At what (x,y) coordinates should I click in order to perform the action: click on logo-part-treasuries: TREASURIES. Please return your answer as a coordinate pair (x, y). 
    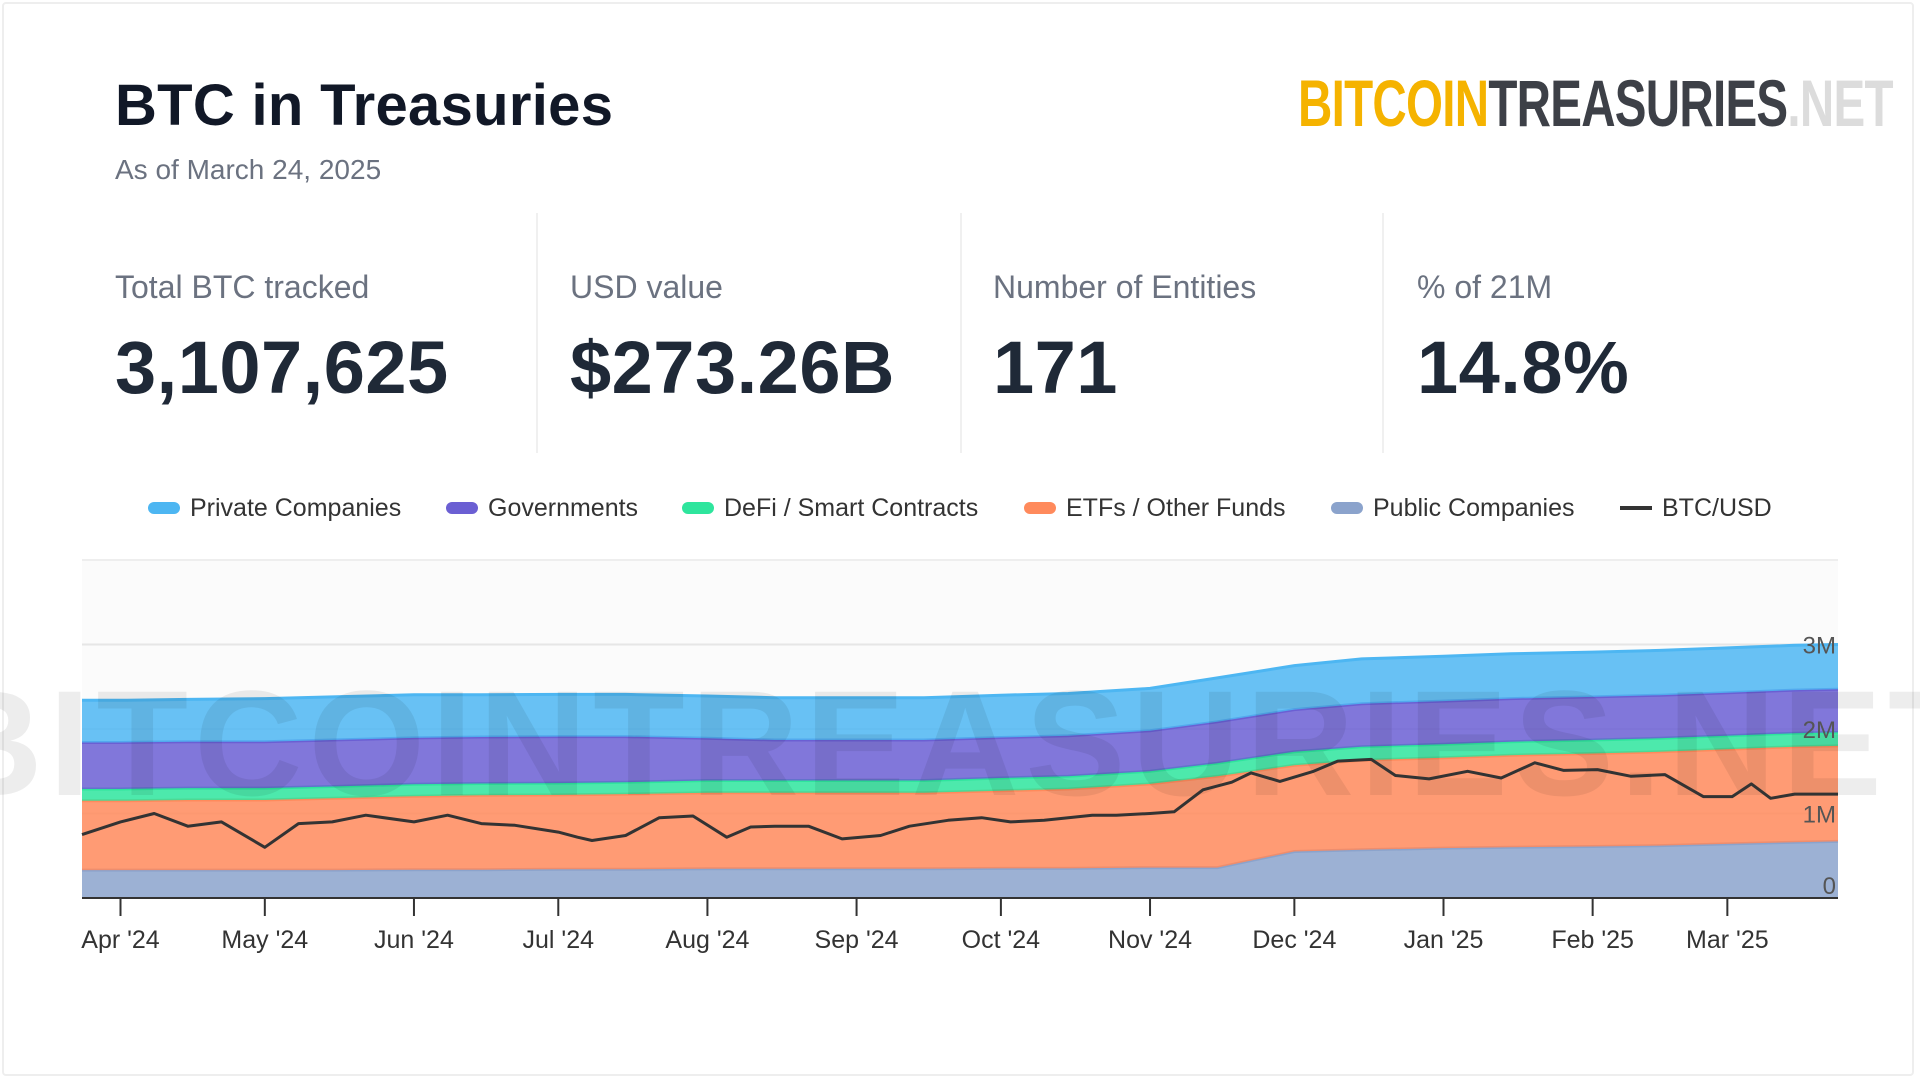
    Looking at the image, I should click on (1638, 103).